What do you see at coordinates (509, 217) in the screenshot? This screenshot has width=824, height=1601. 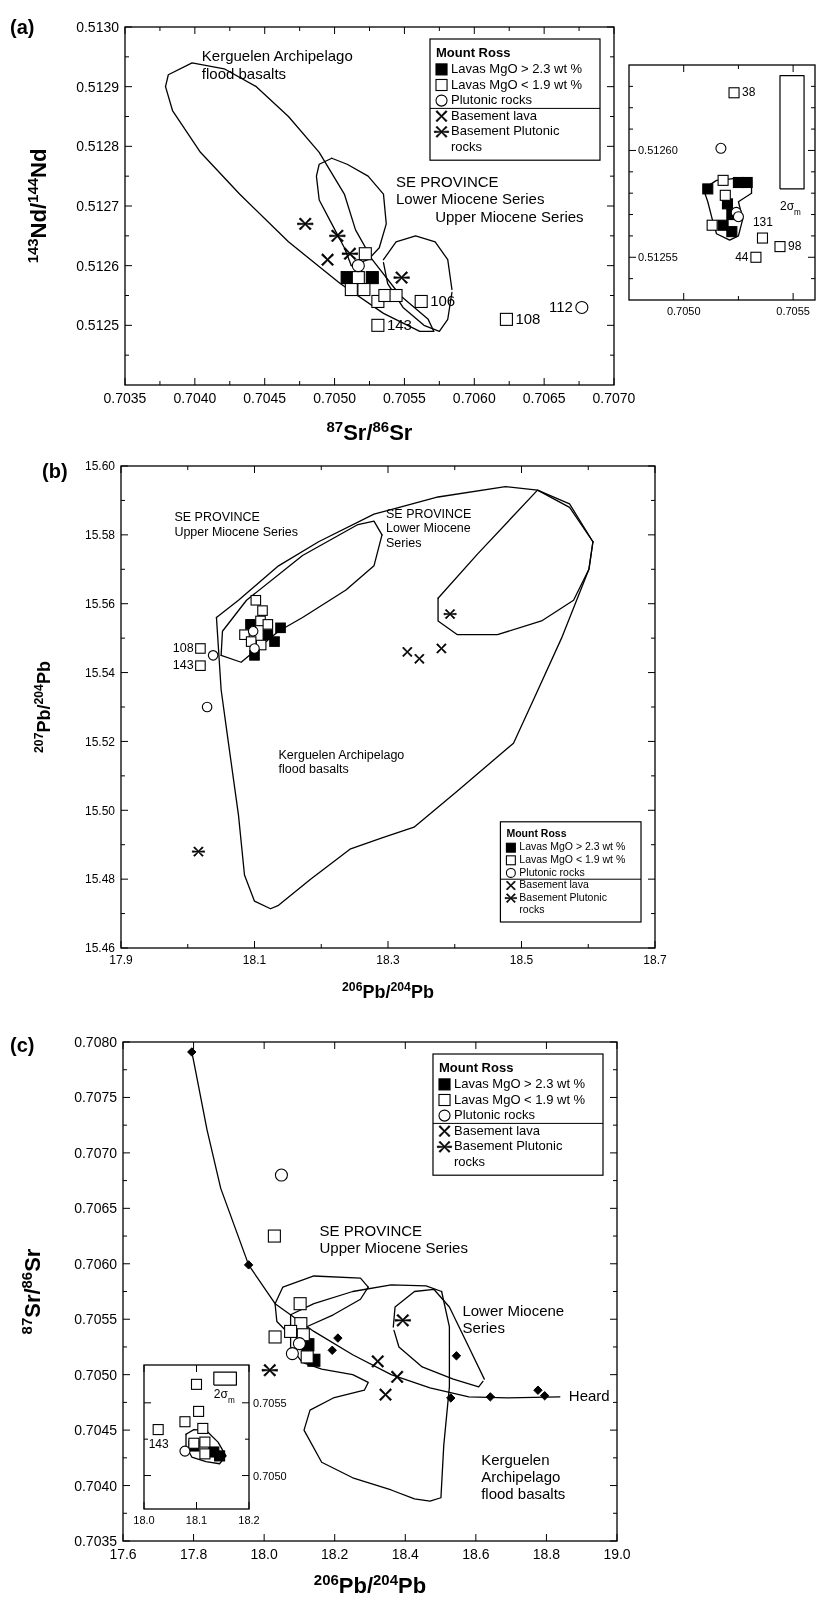 I see `annotation: Upper Miocene Series` at bounding box center [509, 217].